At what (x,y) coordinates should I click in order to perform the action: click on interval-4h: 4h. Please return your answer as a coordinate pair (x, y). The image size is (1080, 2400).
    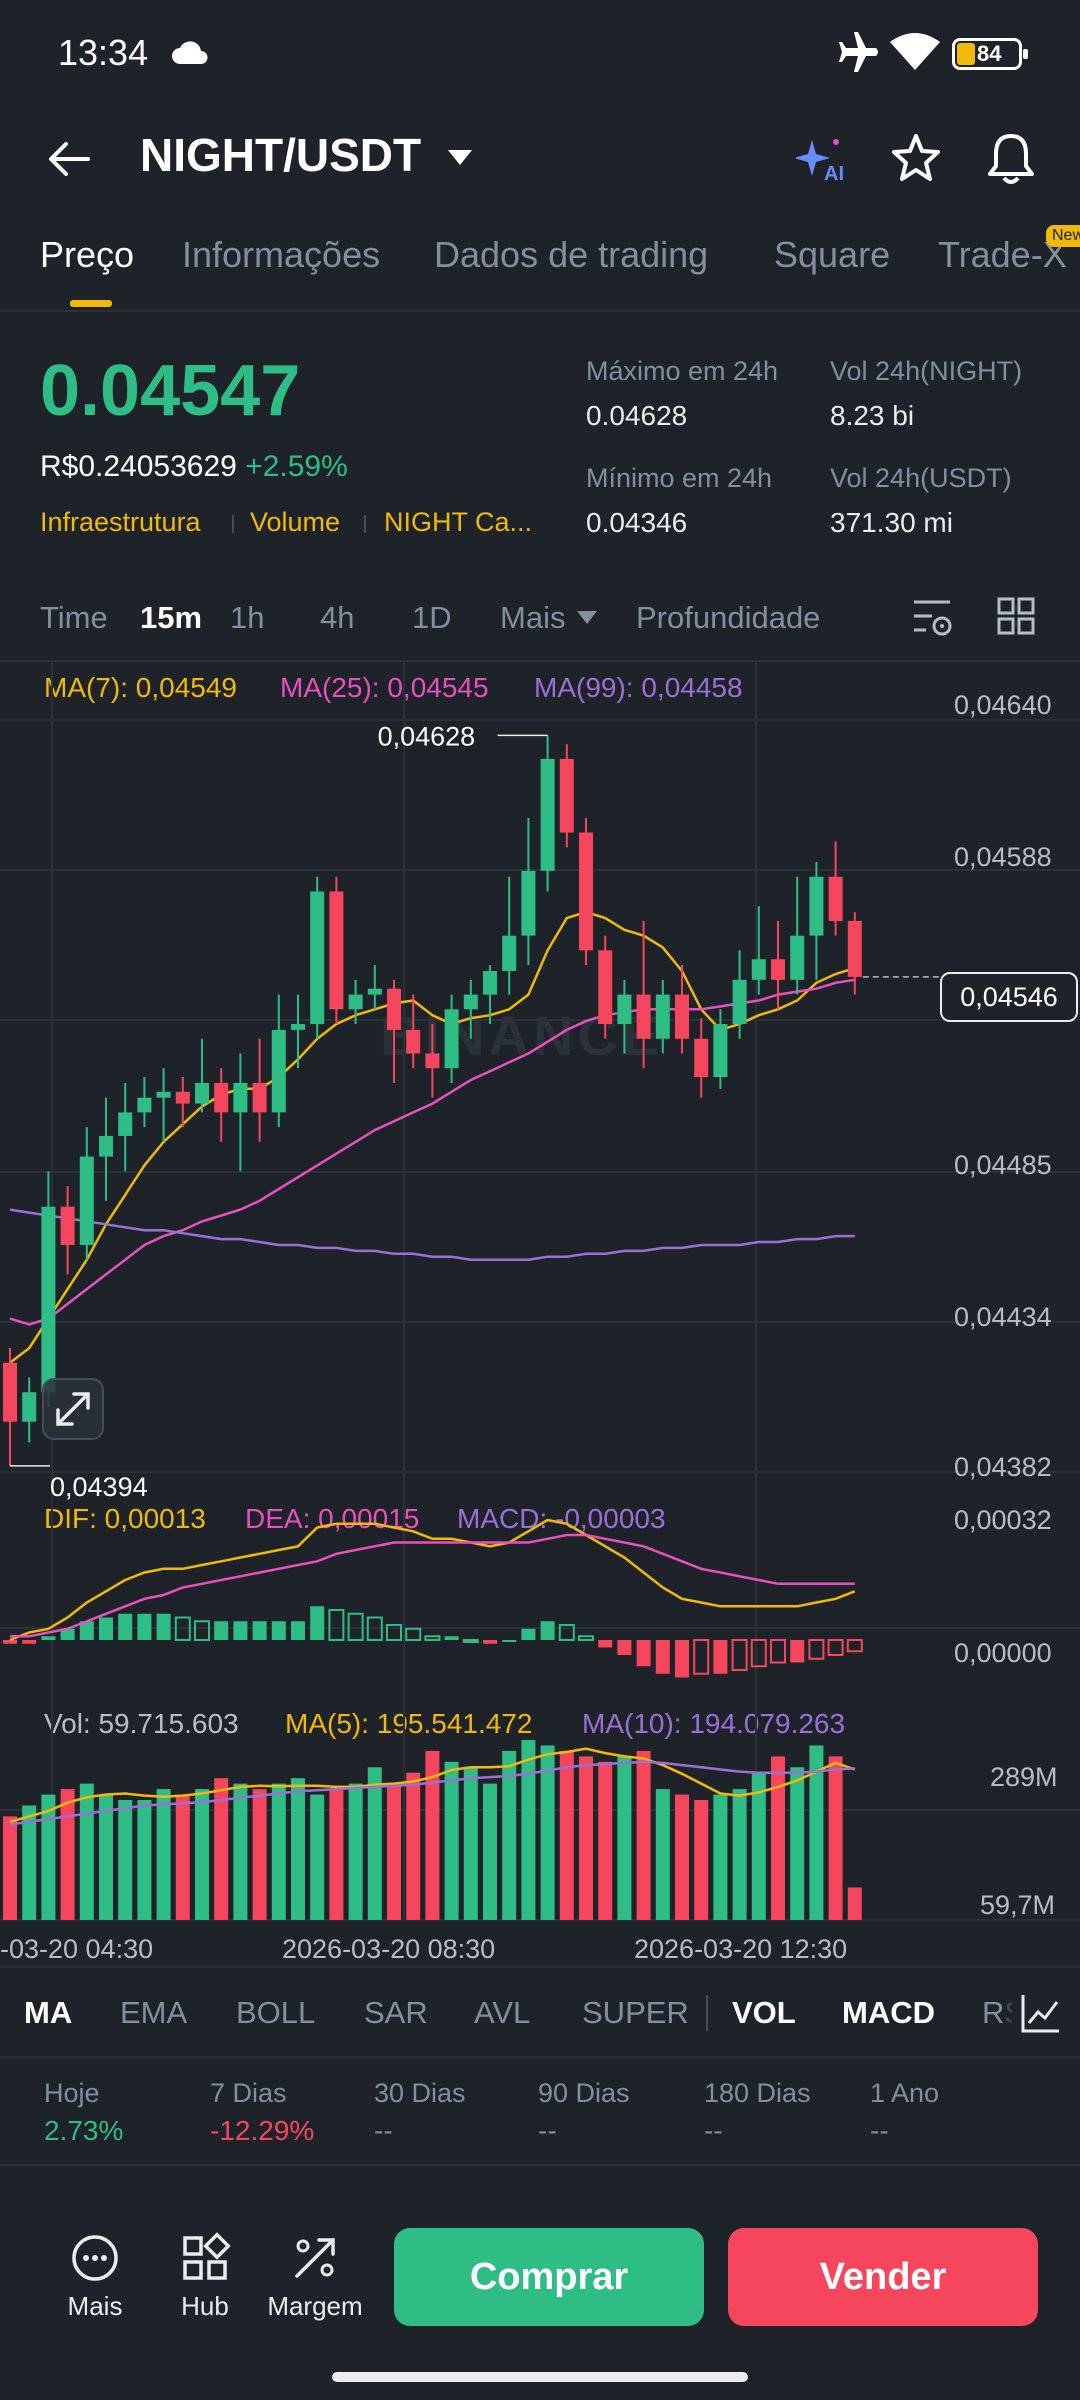
    Looking at the image, I should click on (337, 617).